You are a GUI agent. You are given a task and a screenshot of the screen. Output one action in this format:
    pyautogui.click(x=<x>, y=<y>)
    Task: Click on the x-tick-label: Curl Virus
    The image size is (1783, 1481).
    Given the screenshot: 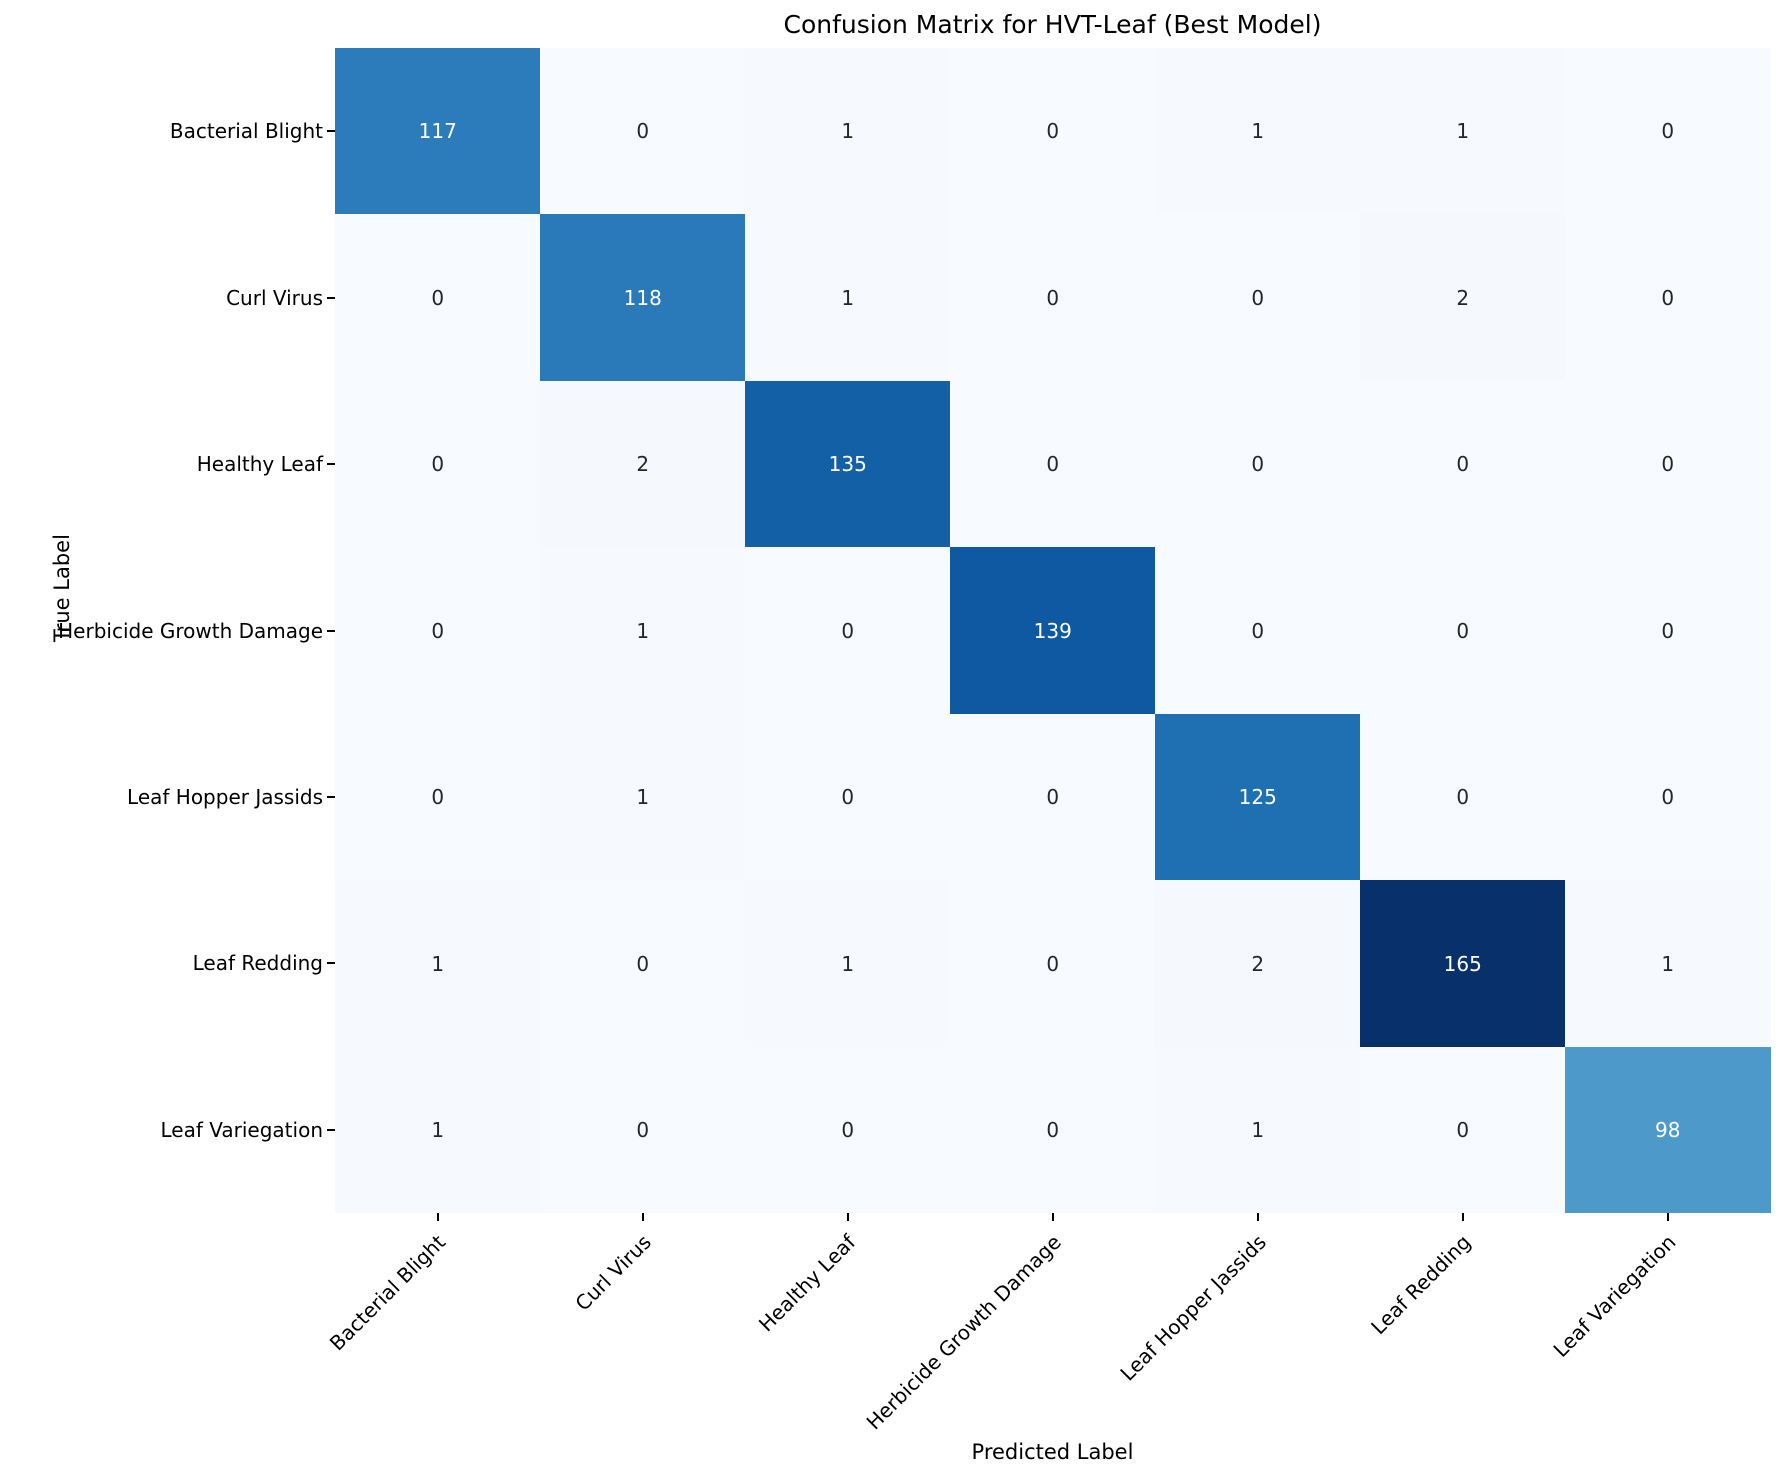 What is the action you would take?
    pyautogui.click(x=612, y=1273)
    